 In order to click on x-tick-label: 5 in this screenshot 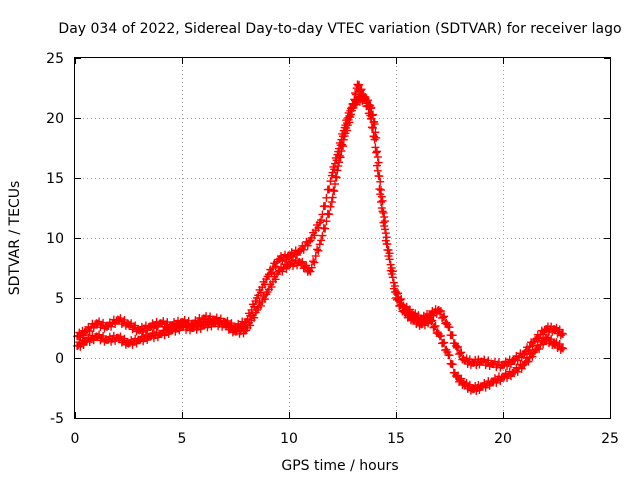, I will do `click(182, 439)`.